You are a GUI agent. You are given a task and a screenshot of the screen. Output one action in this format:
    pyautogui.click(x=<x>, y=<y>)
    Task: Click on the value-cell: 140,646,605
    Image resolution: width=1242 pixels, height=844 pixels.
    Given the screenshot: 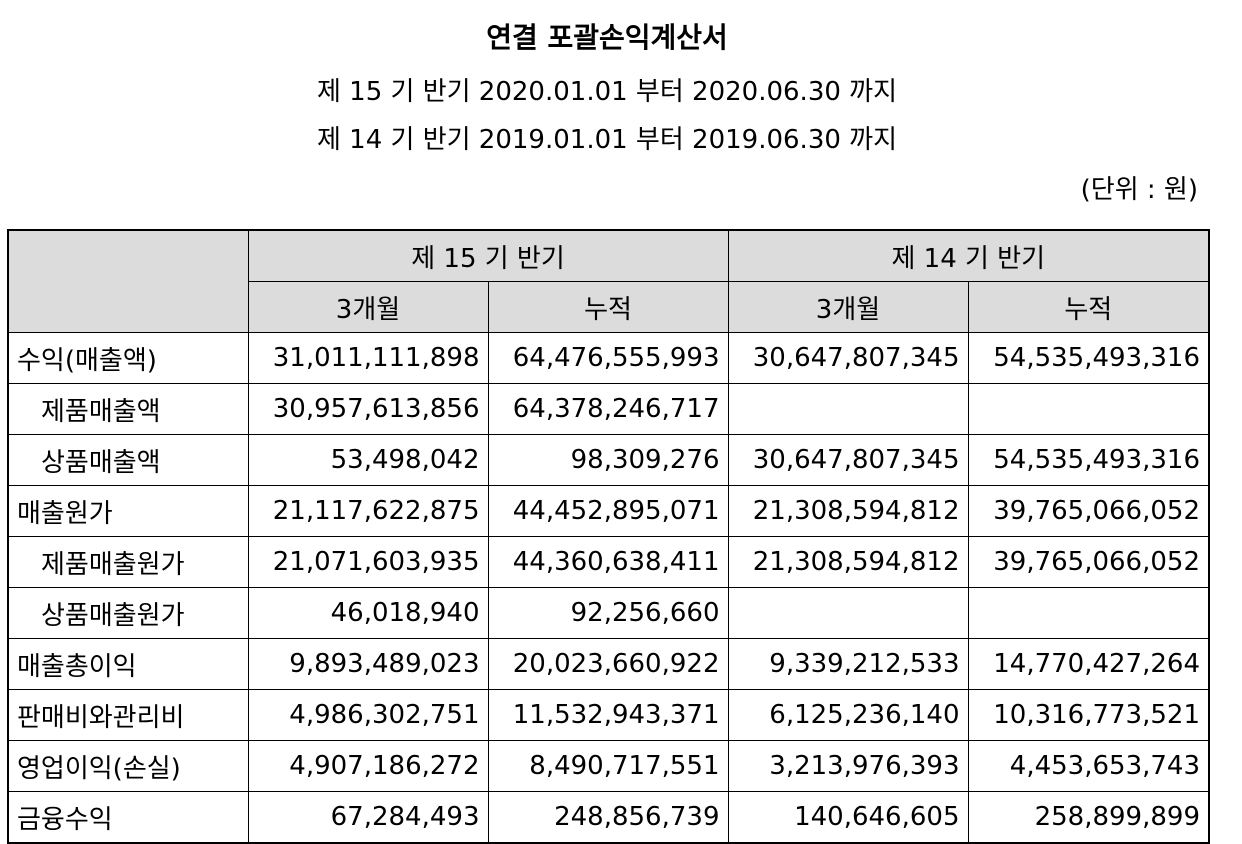 What is the action you would take?
    pyautogui.click(x=848, y=817)
    